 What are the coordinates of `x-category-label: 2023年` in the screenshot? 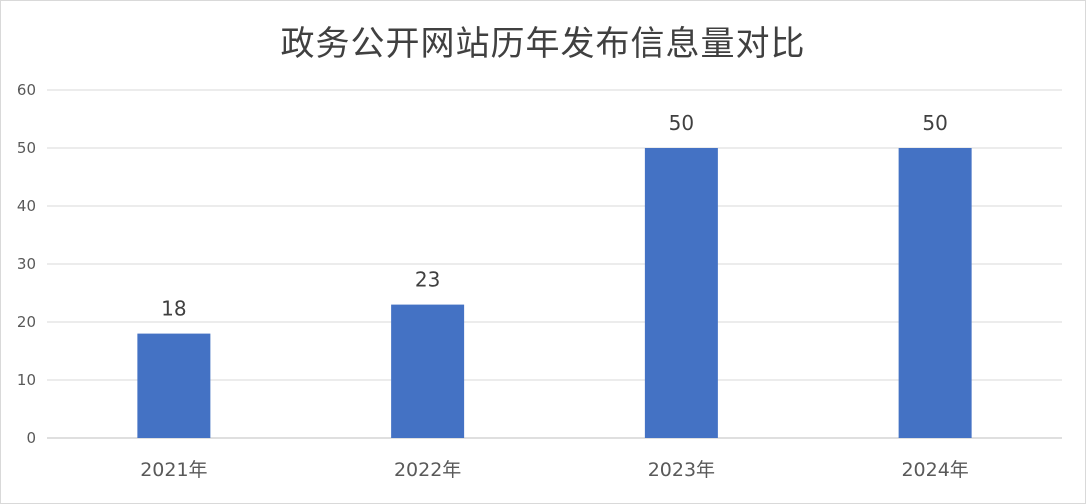 It's located at (681, 470).